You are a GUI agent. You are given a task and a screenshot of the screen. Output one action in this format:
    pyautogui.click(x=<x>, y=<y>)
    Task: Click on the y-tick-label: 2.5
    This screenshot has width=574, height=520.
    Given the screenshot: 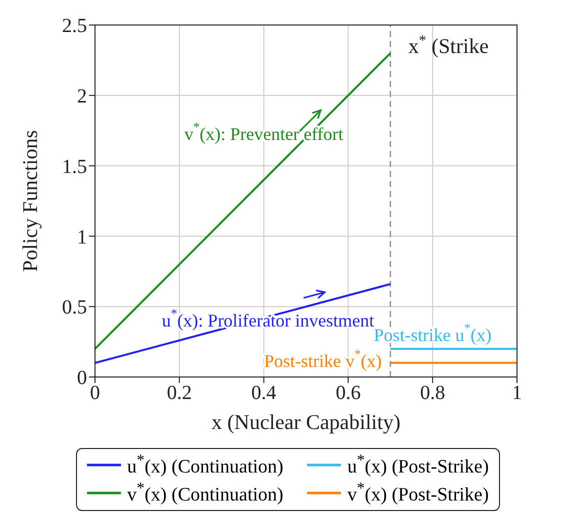 What is the action you would take?
    pyautogui.click(x=74, y=26)
    